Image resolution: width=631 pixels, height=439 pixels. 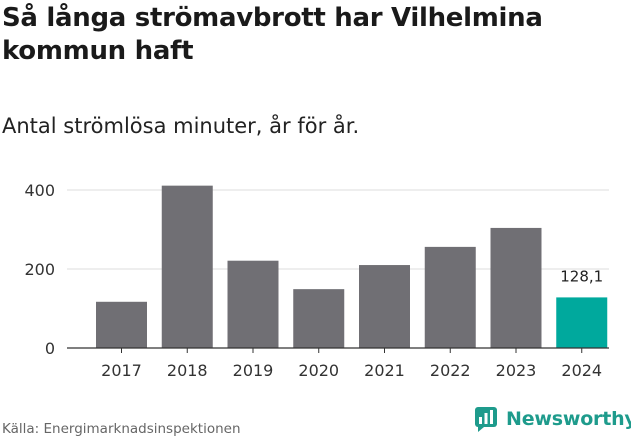 I want to click on y-tick-label: 0, so click(x=50, y=348).